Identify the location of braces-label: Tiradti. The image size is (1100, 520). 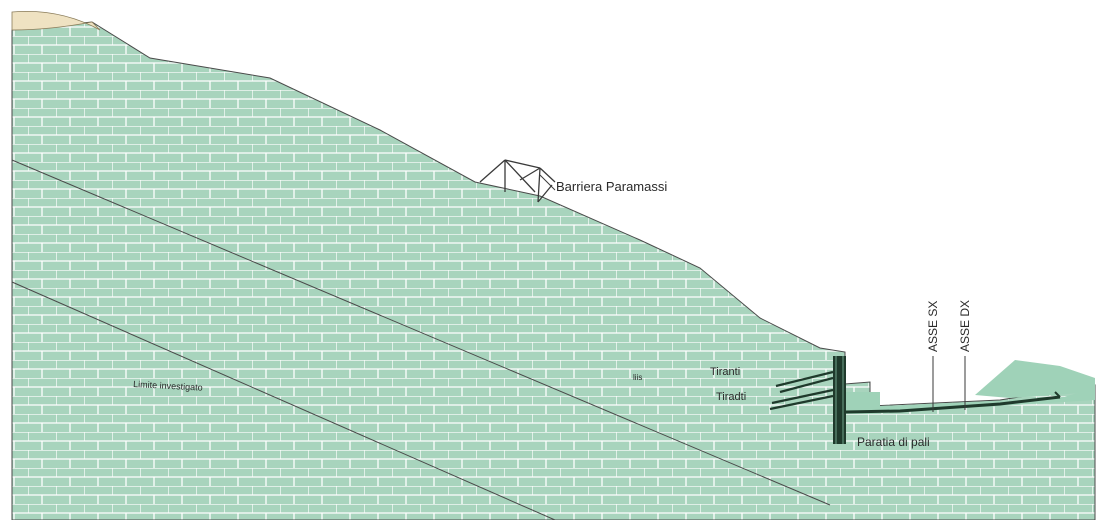
(731, 397).